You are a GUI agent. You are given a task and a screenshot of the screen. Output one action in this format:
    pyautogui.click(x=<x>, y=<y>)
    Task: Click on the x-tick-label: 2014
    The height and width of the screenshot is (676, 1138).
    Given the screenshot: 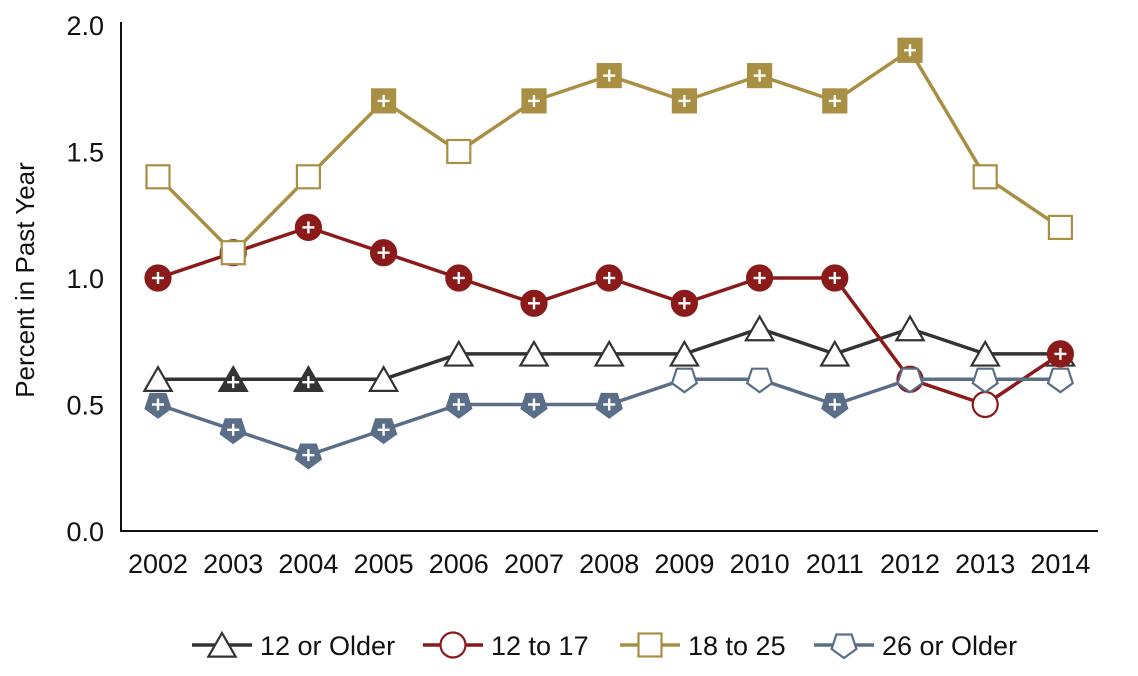 What is the action you would take?
    pyautogui.click(x=1060, y=564)
    